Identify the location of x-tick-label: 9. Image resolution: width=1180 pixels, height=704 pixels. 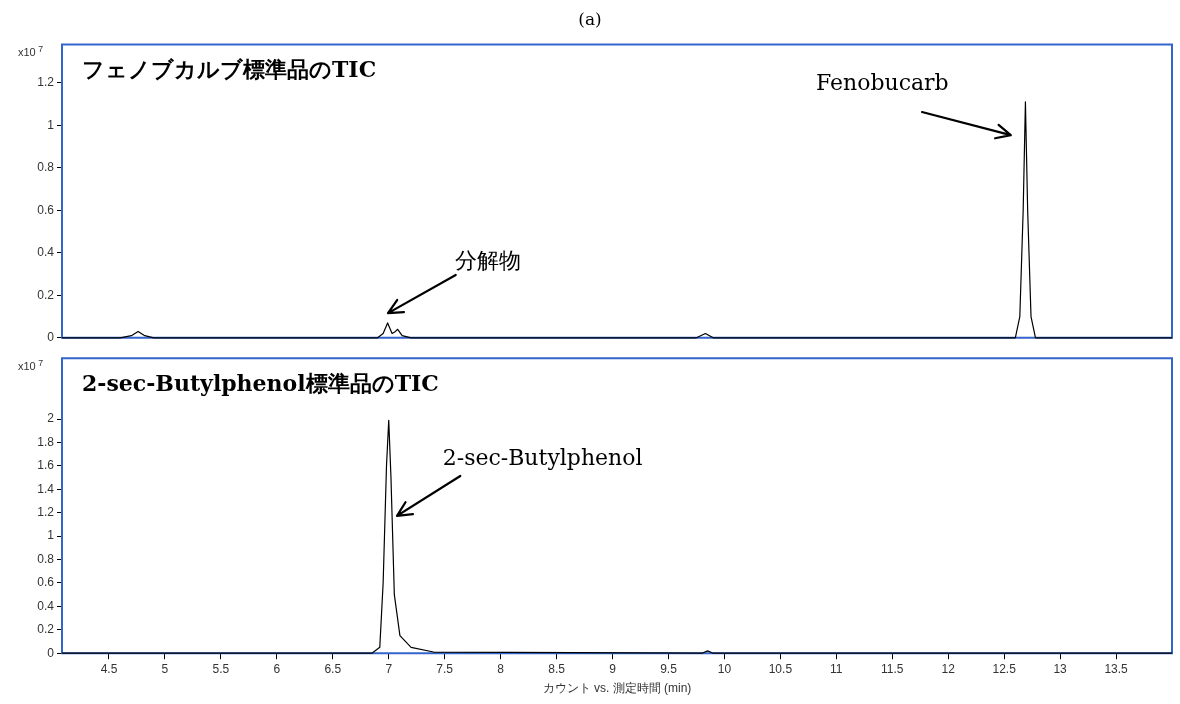
(613, 668).